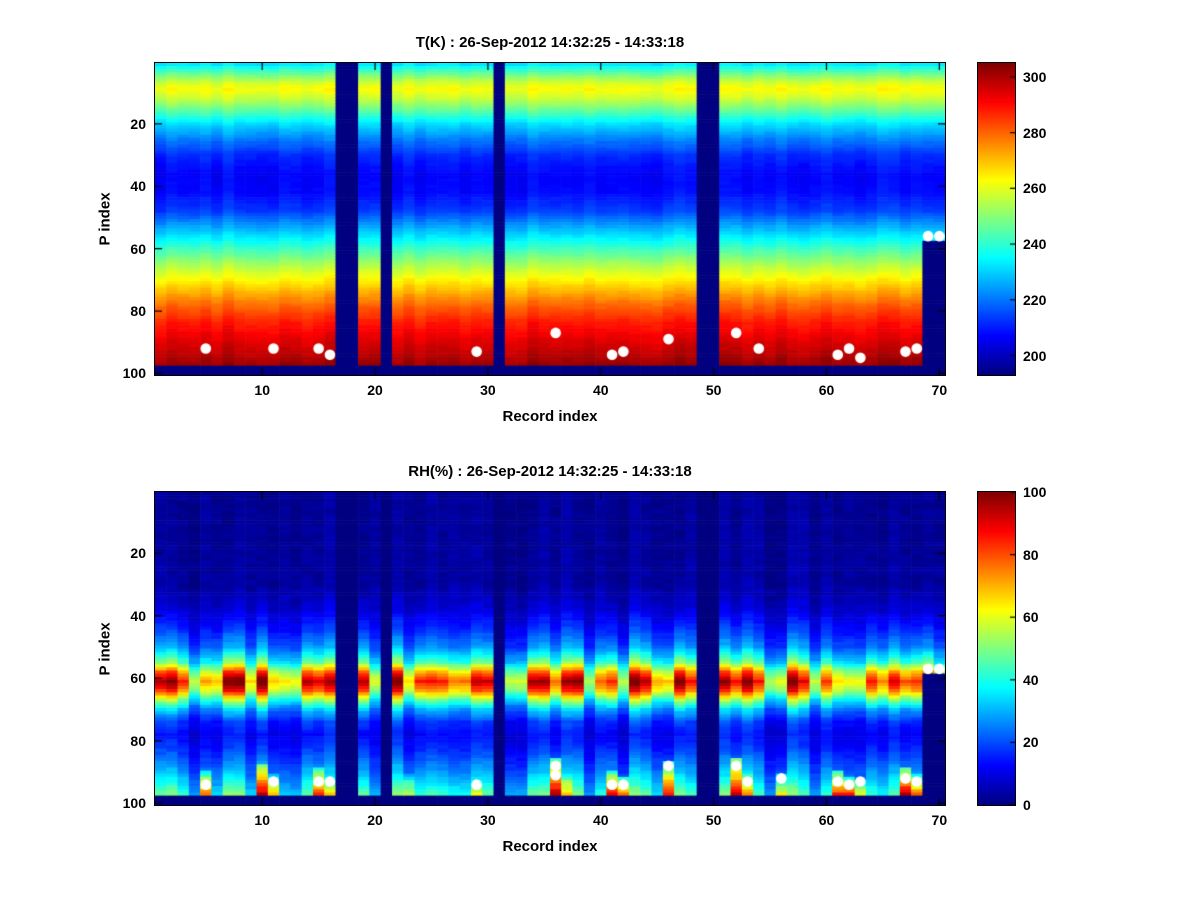 The height and width of the screenshot is (900, 1200). Describe the element at coordinates (1035, 132) in the screenshot. I see `colorbar-tick-label: 280` at that location.